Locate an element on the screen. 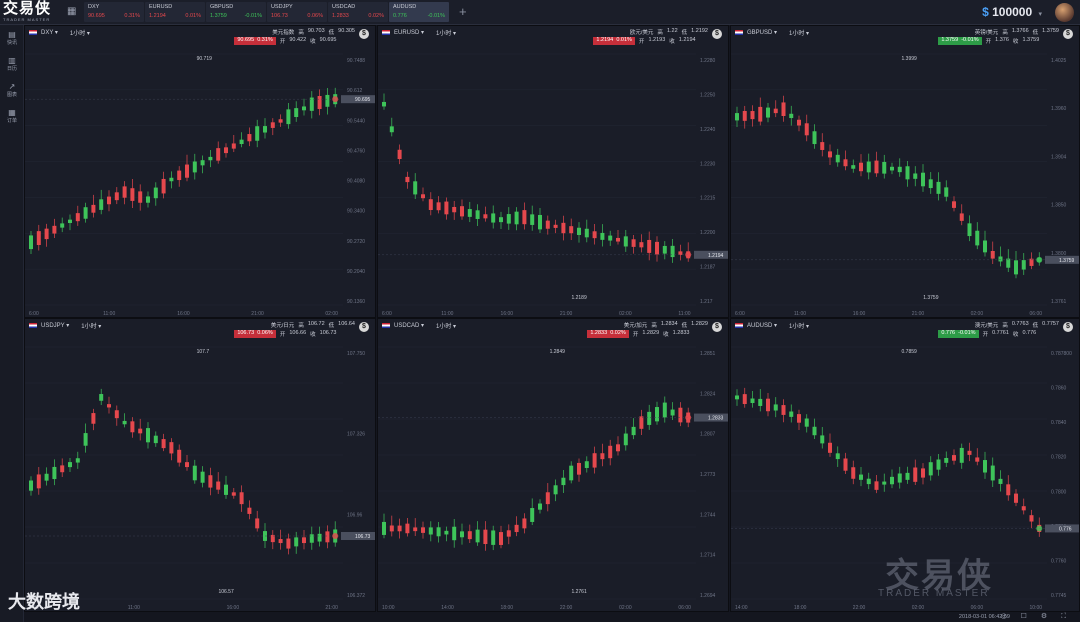 The height and width of the screenshot is (622, 1080). x-tick-label: 14:00 is located at coordinates (741, 608).